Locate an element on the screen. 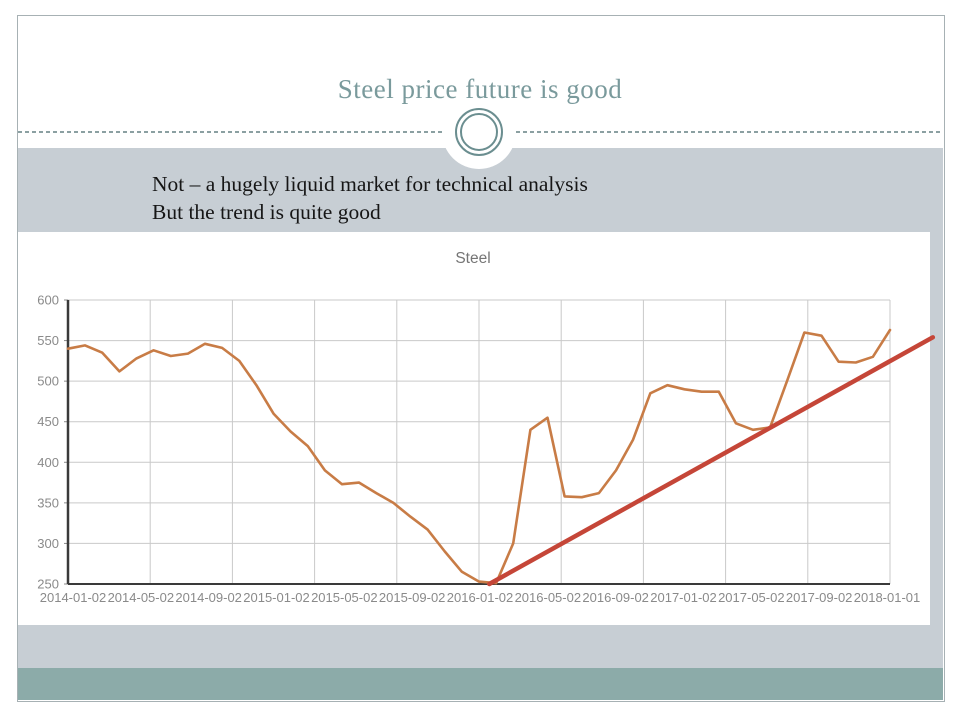  chart-title: Steel is located at coordinates (472, 258).